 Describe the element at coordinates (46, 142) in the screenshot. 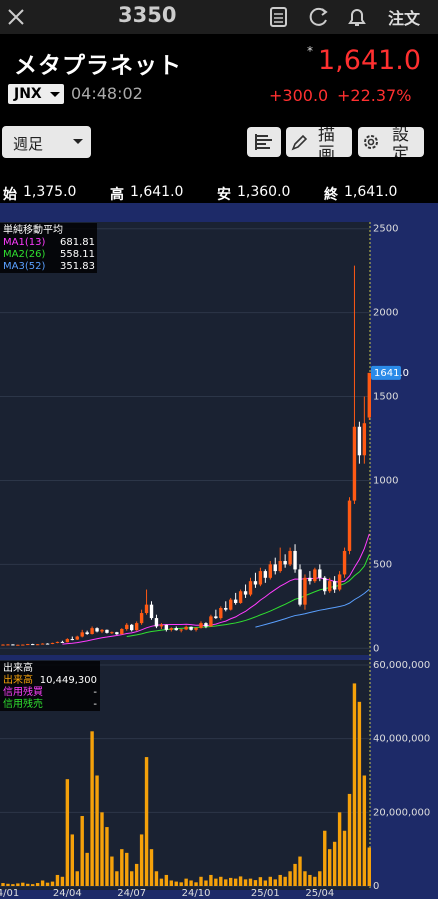

I see `period-select: 週足` at that location.